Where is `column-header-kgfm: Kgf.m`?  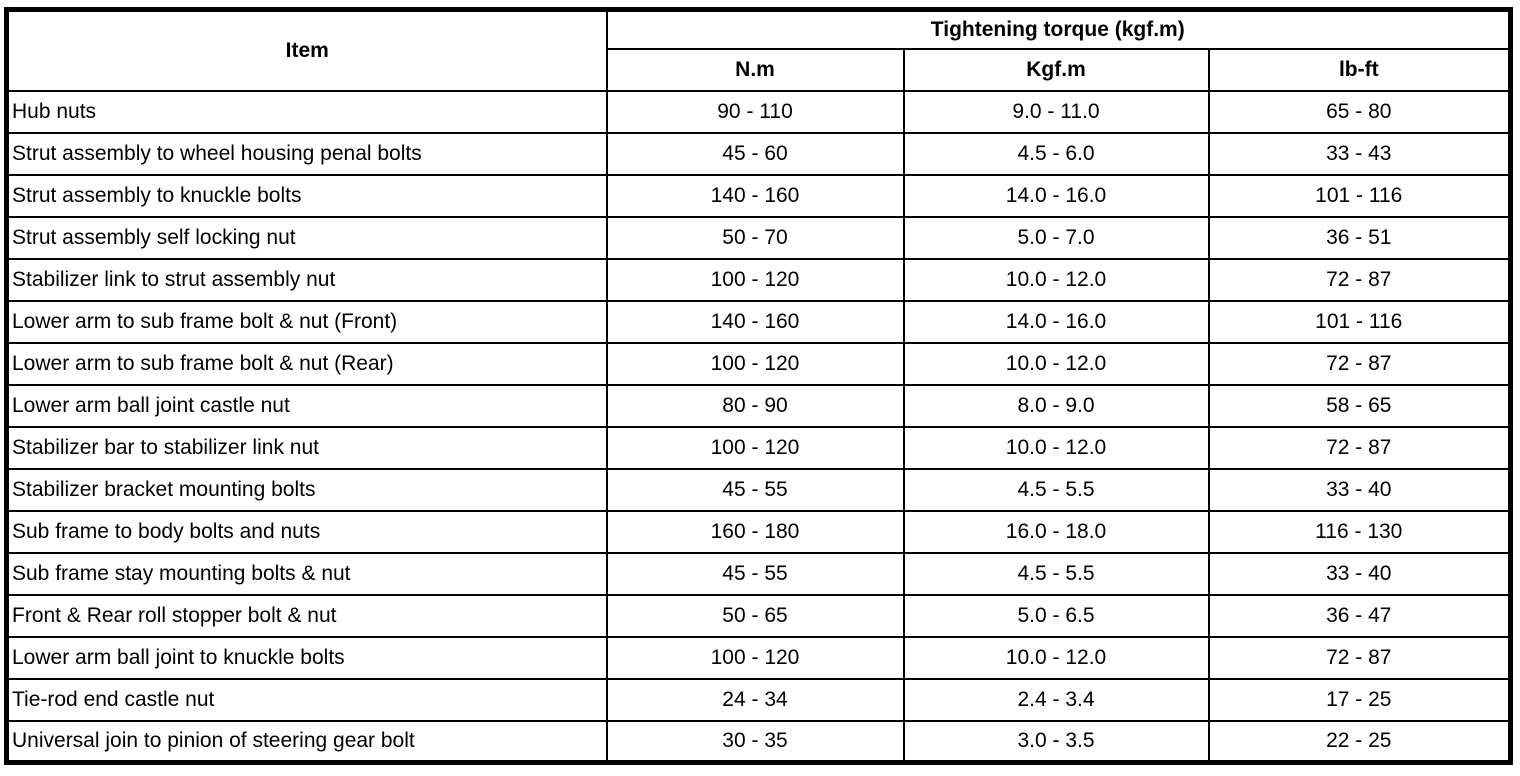
column-header-kgfm: Kgf.m is located at coordinates (1056, 69).